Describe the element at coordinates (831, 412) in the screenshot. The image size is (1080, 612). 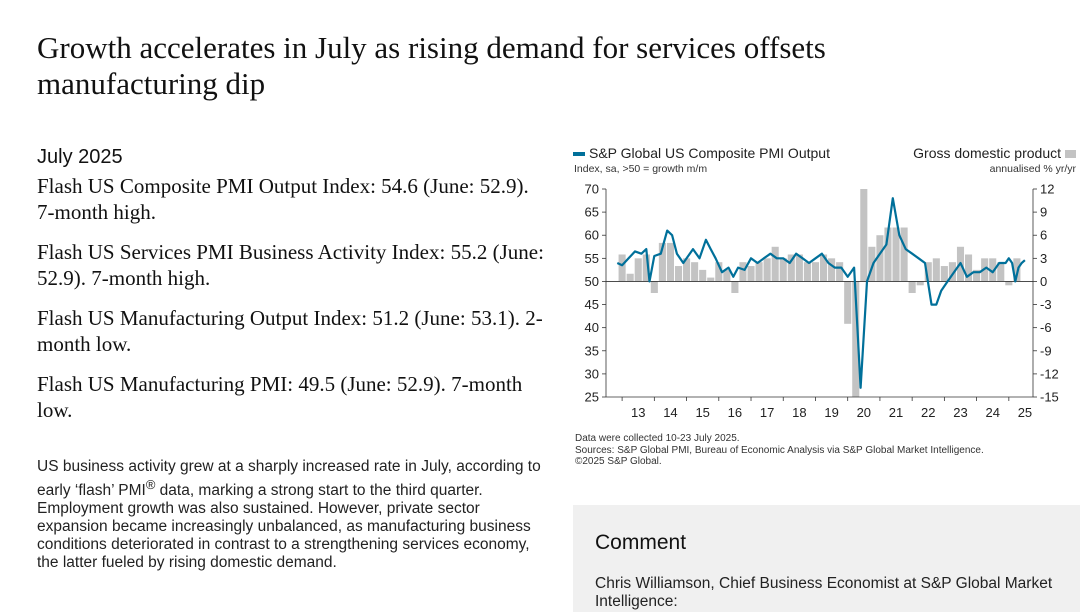
I see `x-tick-label: 19` at that location.